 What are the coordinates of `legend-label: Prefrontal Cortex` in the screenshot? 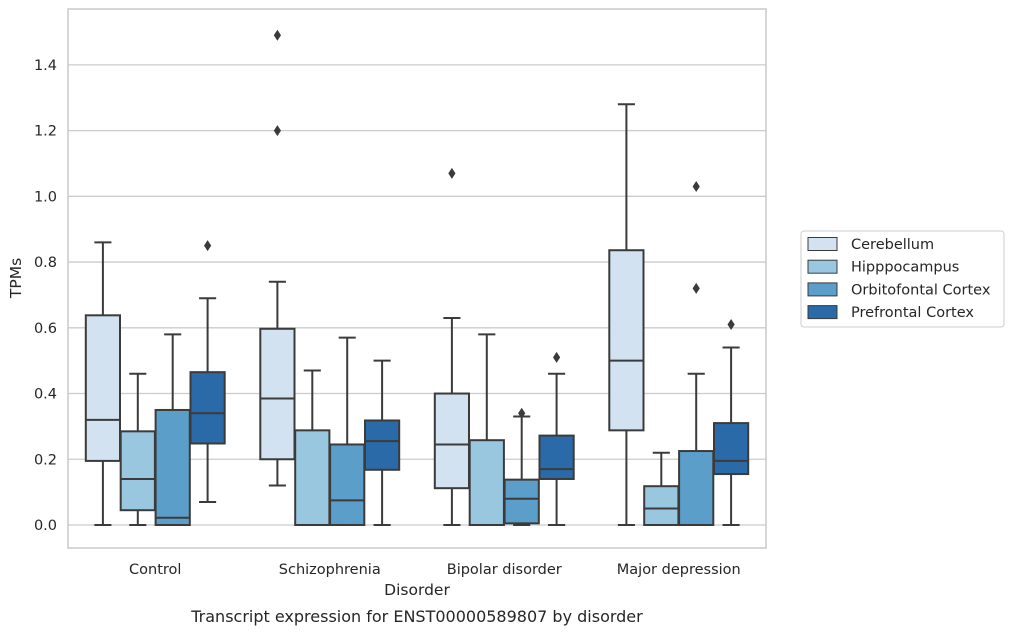 It's located at (912, 313).